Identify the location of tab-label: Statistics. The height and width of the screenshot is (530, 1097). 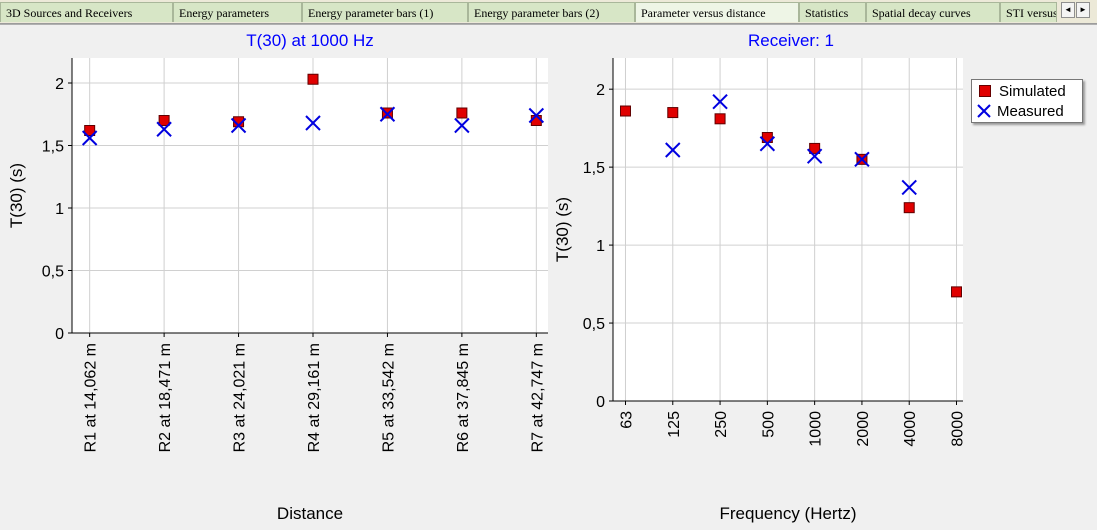
(827, 13).